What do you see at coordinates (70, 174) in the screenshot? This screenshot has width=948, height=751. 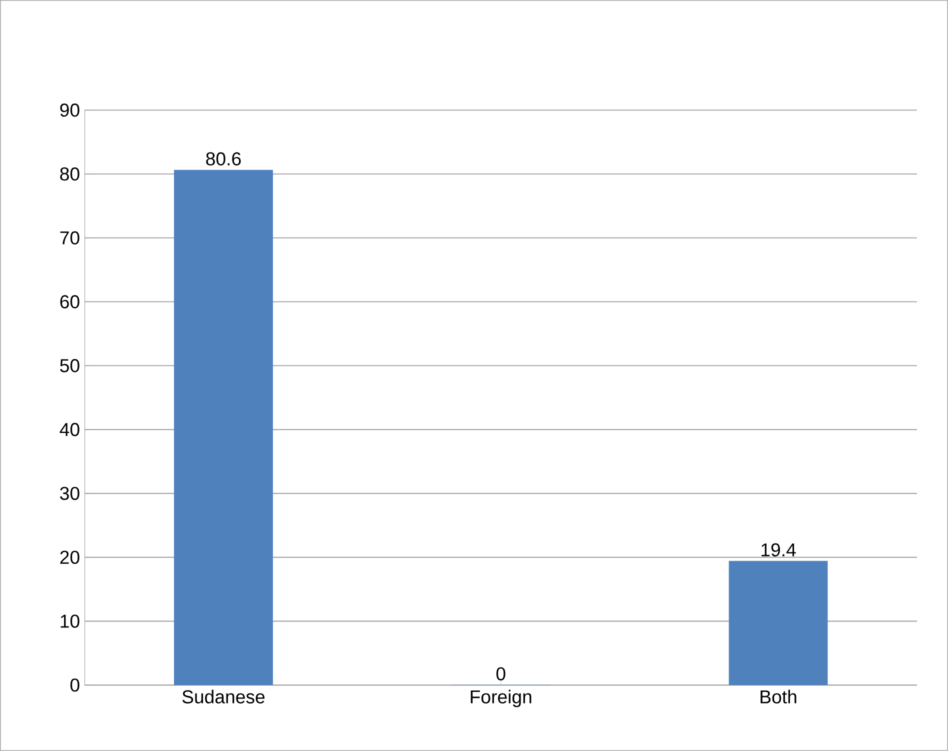 I see `y-tick-label: 80` at bounding box center [70, 174].